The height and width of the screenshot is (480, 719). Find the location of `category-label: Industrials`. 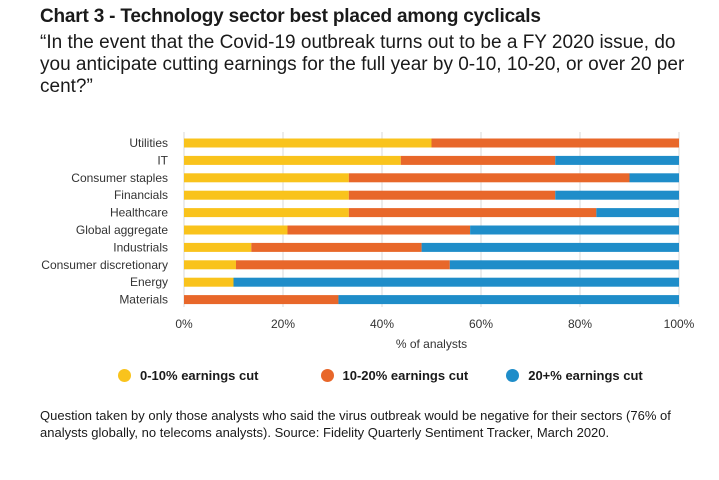

category-label: Industrials is located at coordinates (140, 247).